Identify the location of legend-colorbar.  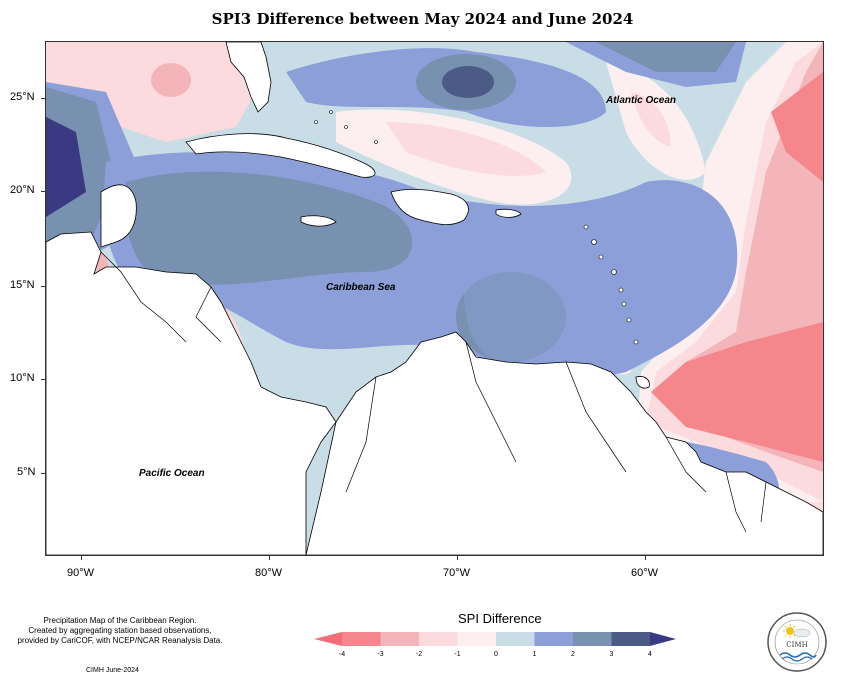
(495, 639).